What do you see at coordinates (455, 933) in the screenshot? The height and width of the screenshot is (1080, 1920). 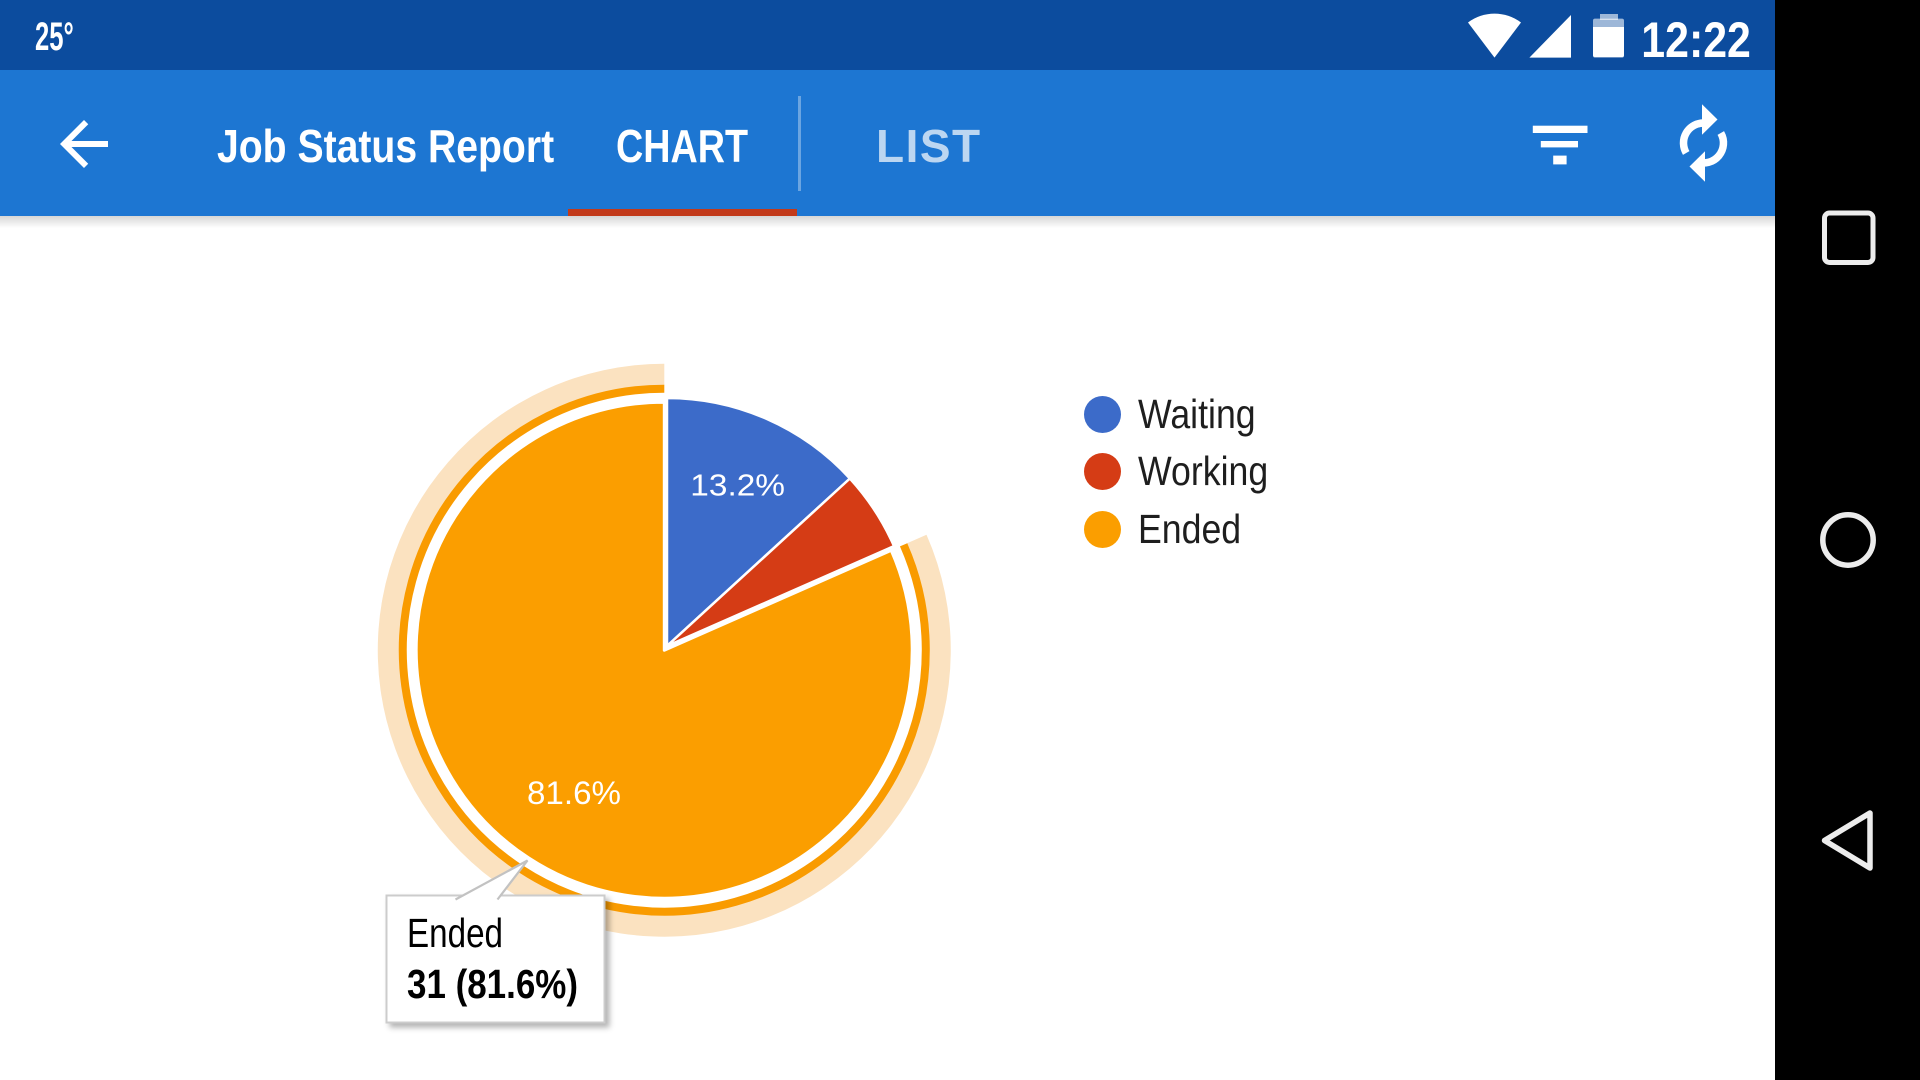 I see `svg-text: Ended` at bounding box center [455, 933].